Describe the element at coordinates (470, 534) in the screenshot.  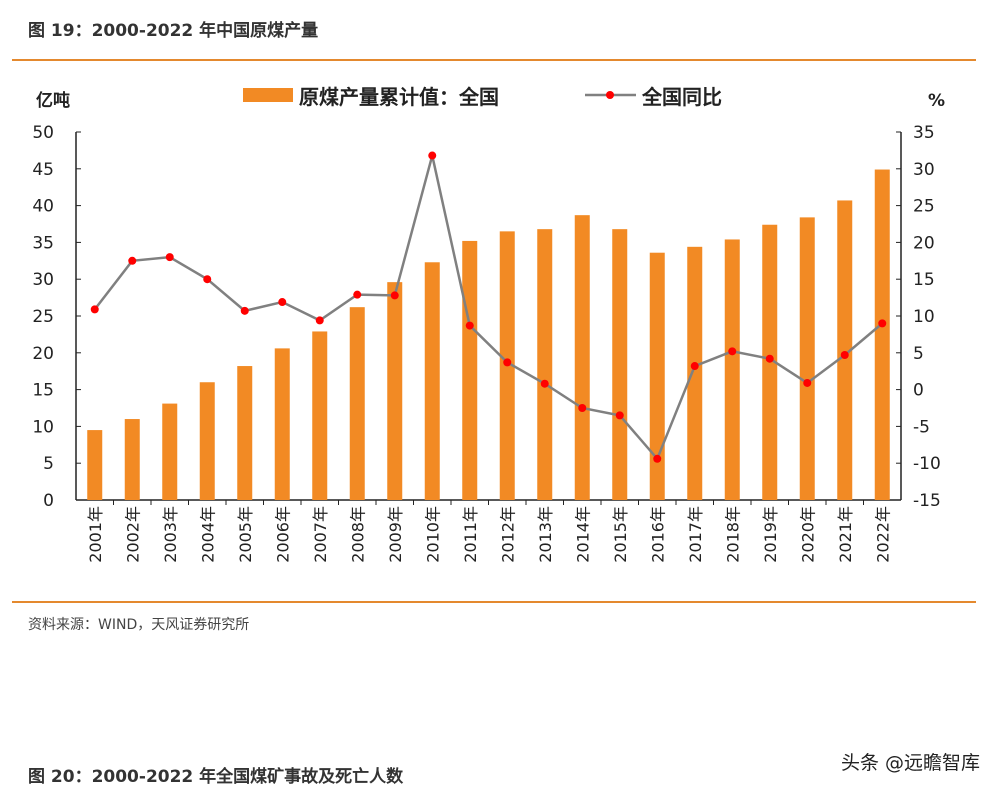
I see `x-tick-label: 2011年` at that location.